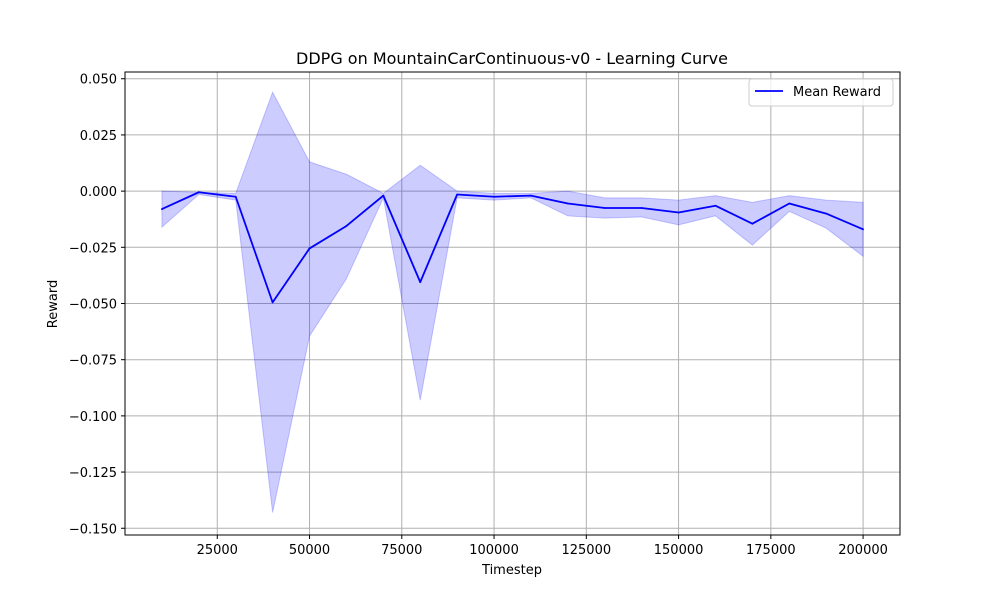 This screenshot has width=1000, height=600. I want to click on x-tick-label: 50000, so click(309, 550).